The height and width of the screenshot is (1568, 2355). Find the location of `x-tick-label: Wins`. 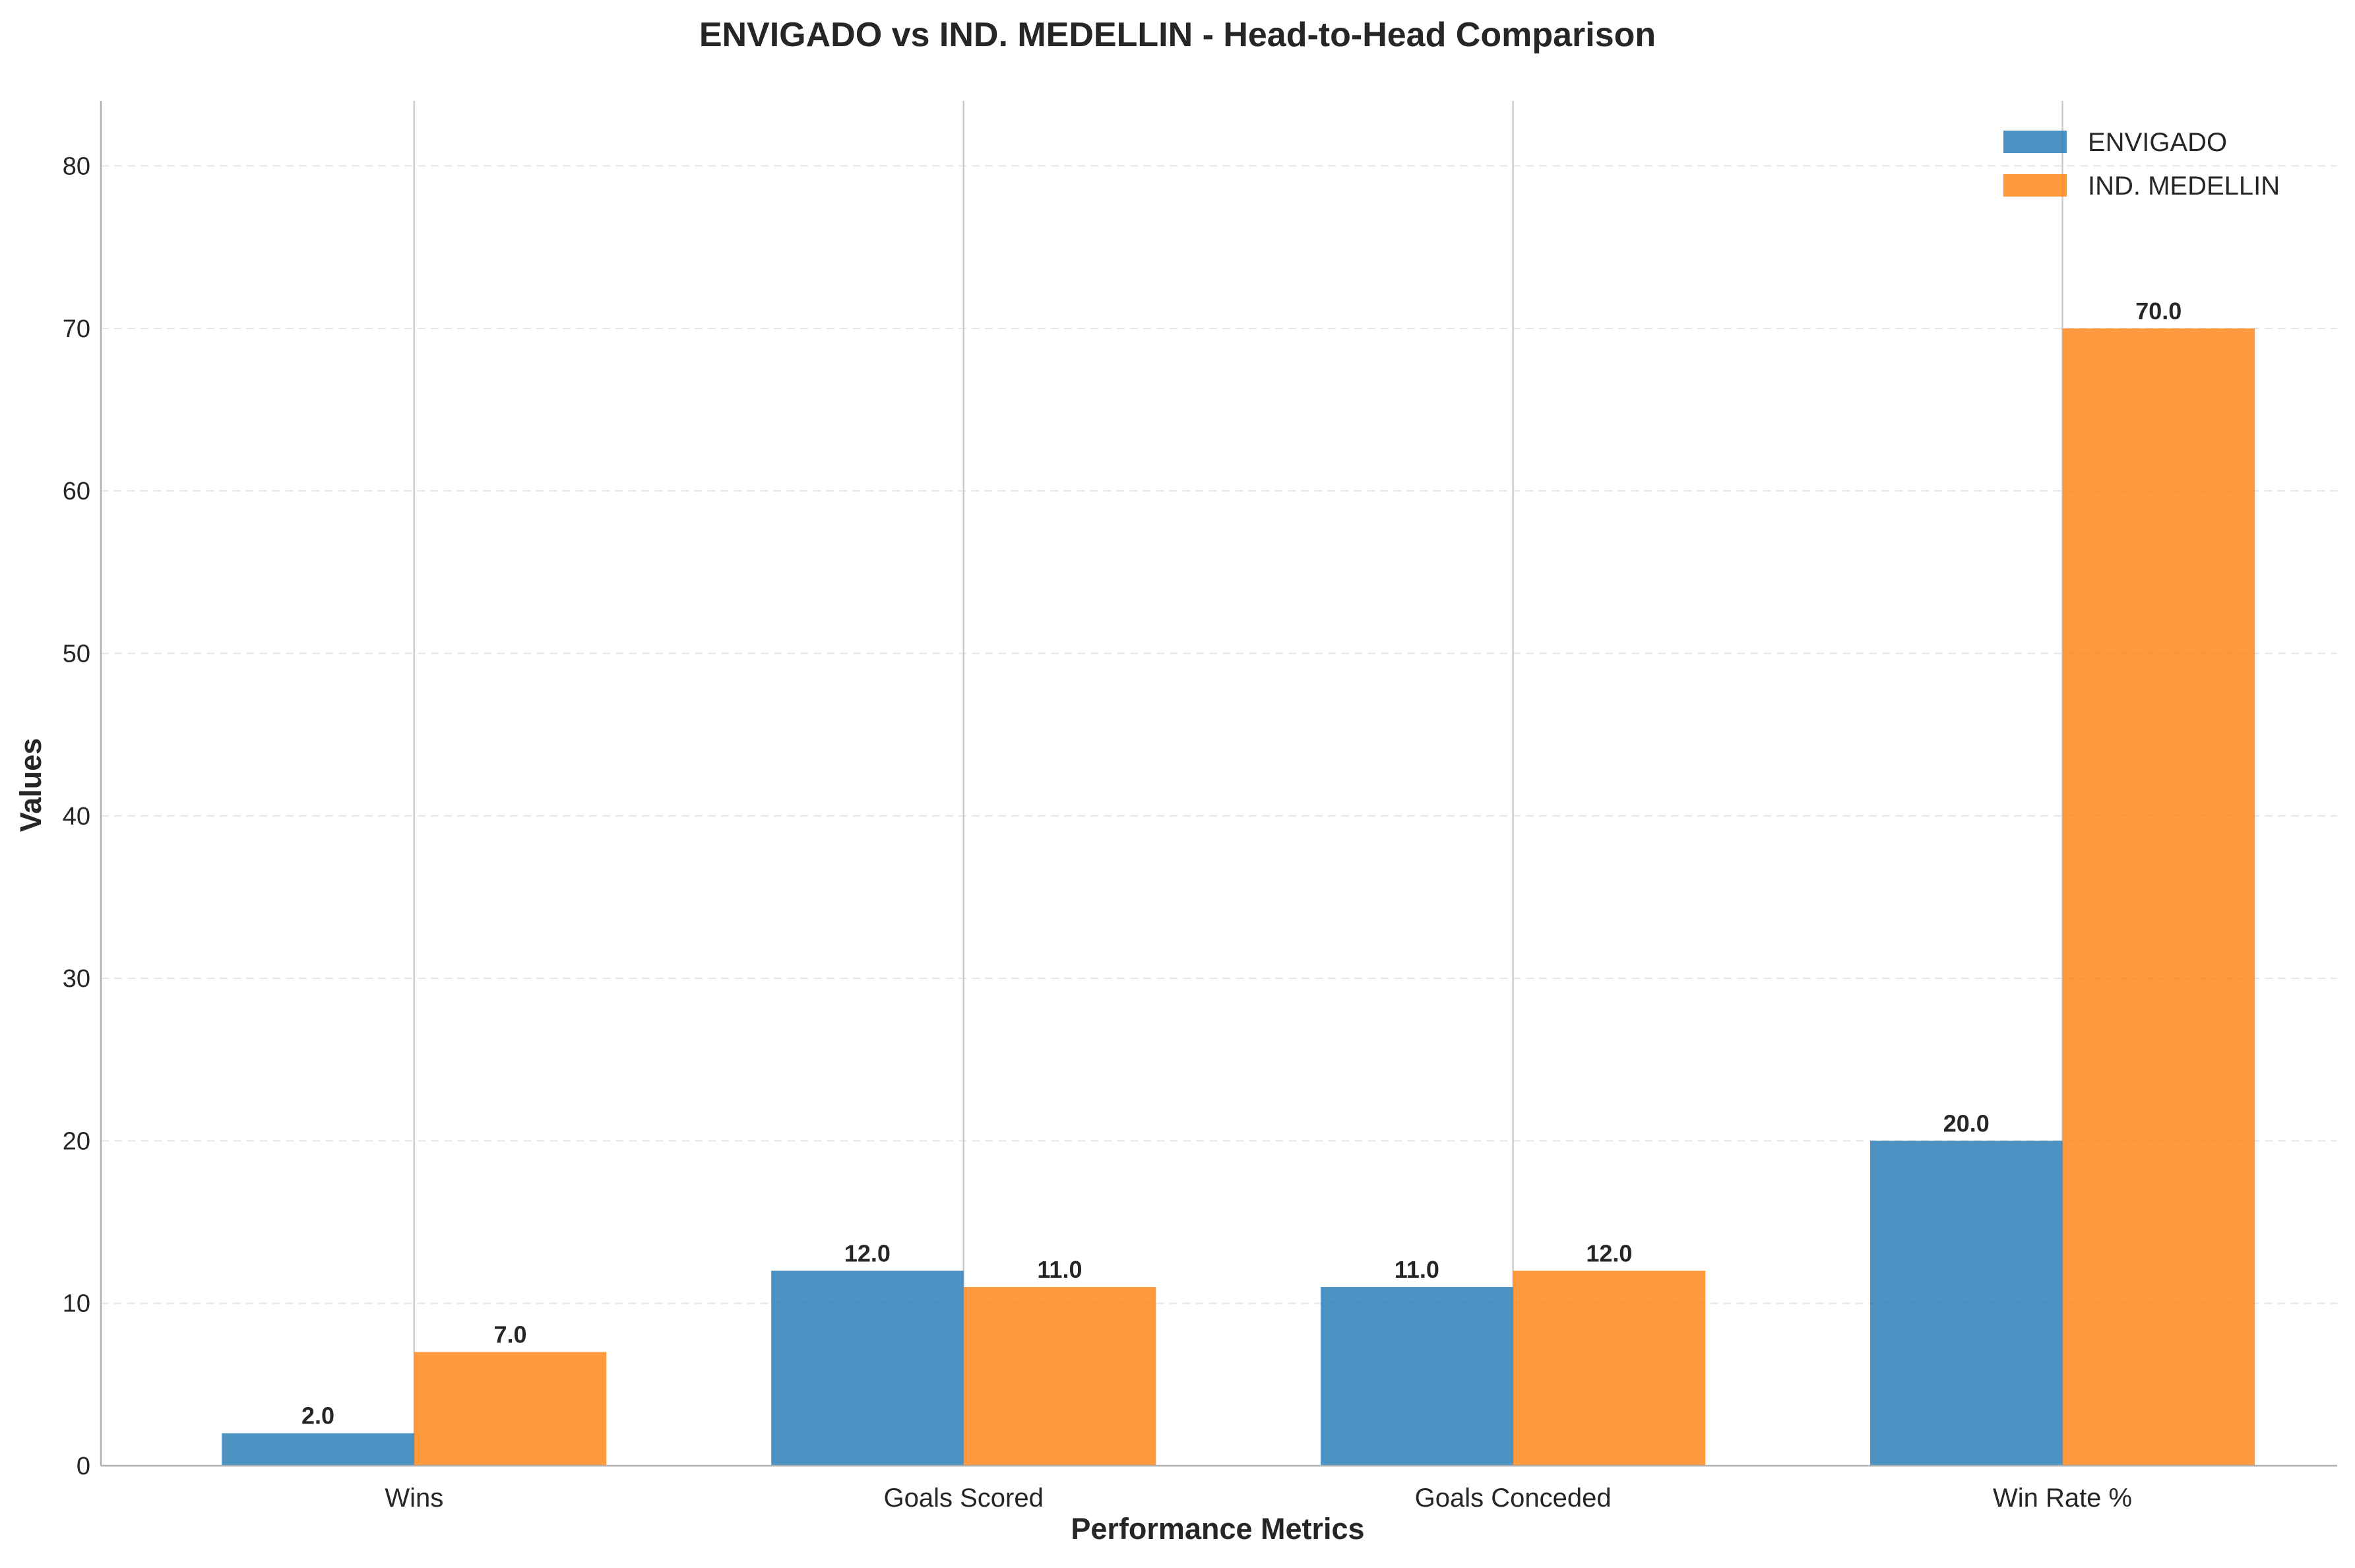

x-tick-label: Wins is located at coordinates (414, 1498).